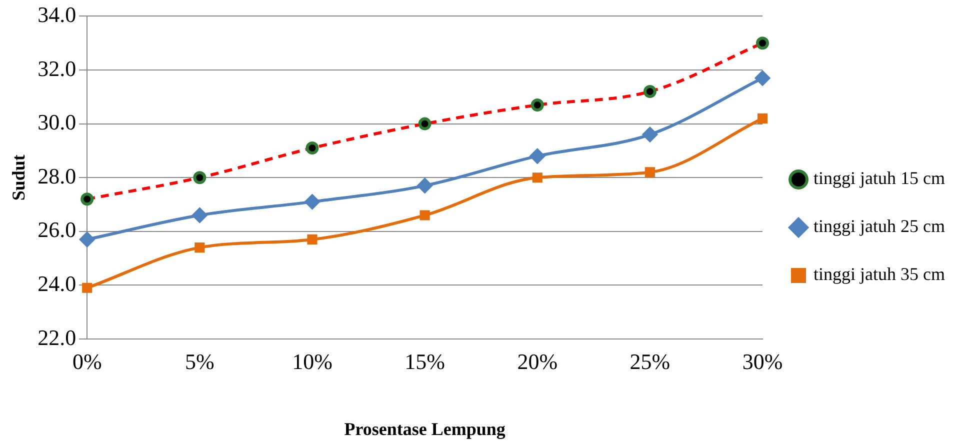  Describe the element at coordinates (199, 361) in the screenshot. I see `x-tick-label: 5%` at that location.